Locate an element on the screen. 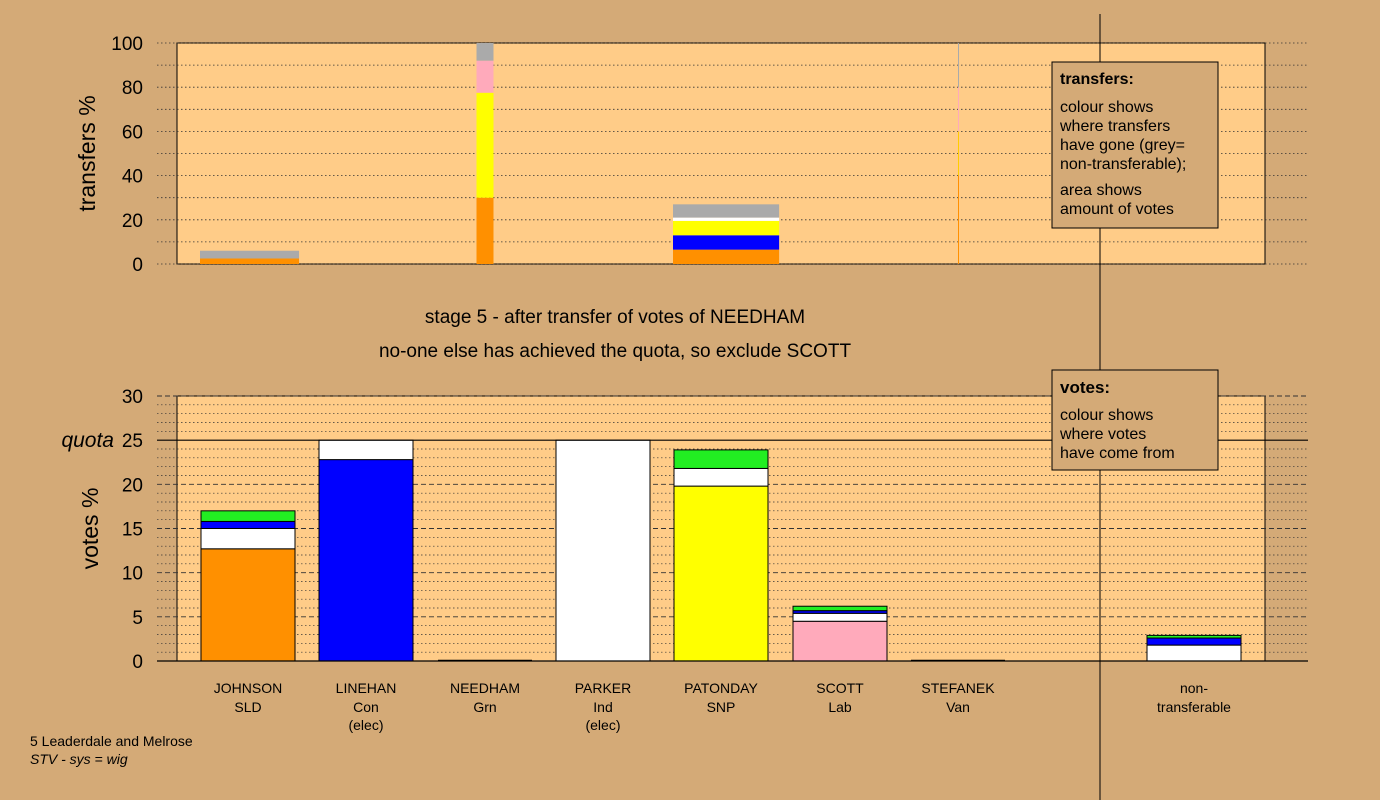 Image resolution: width=1380 pixels, height=800 pixels. votes-y-tick: 5 is located at coordinates (137, 618).